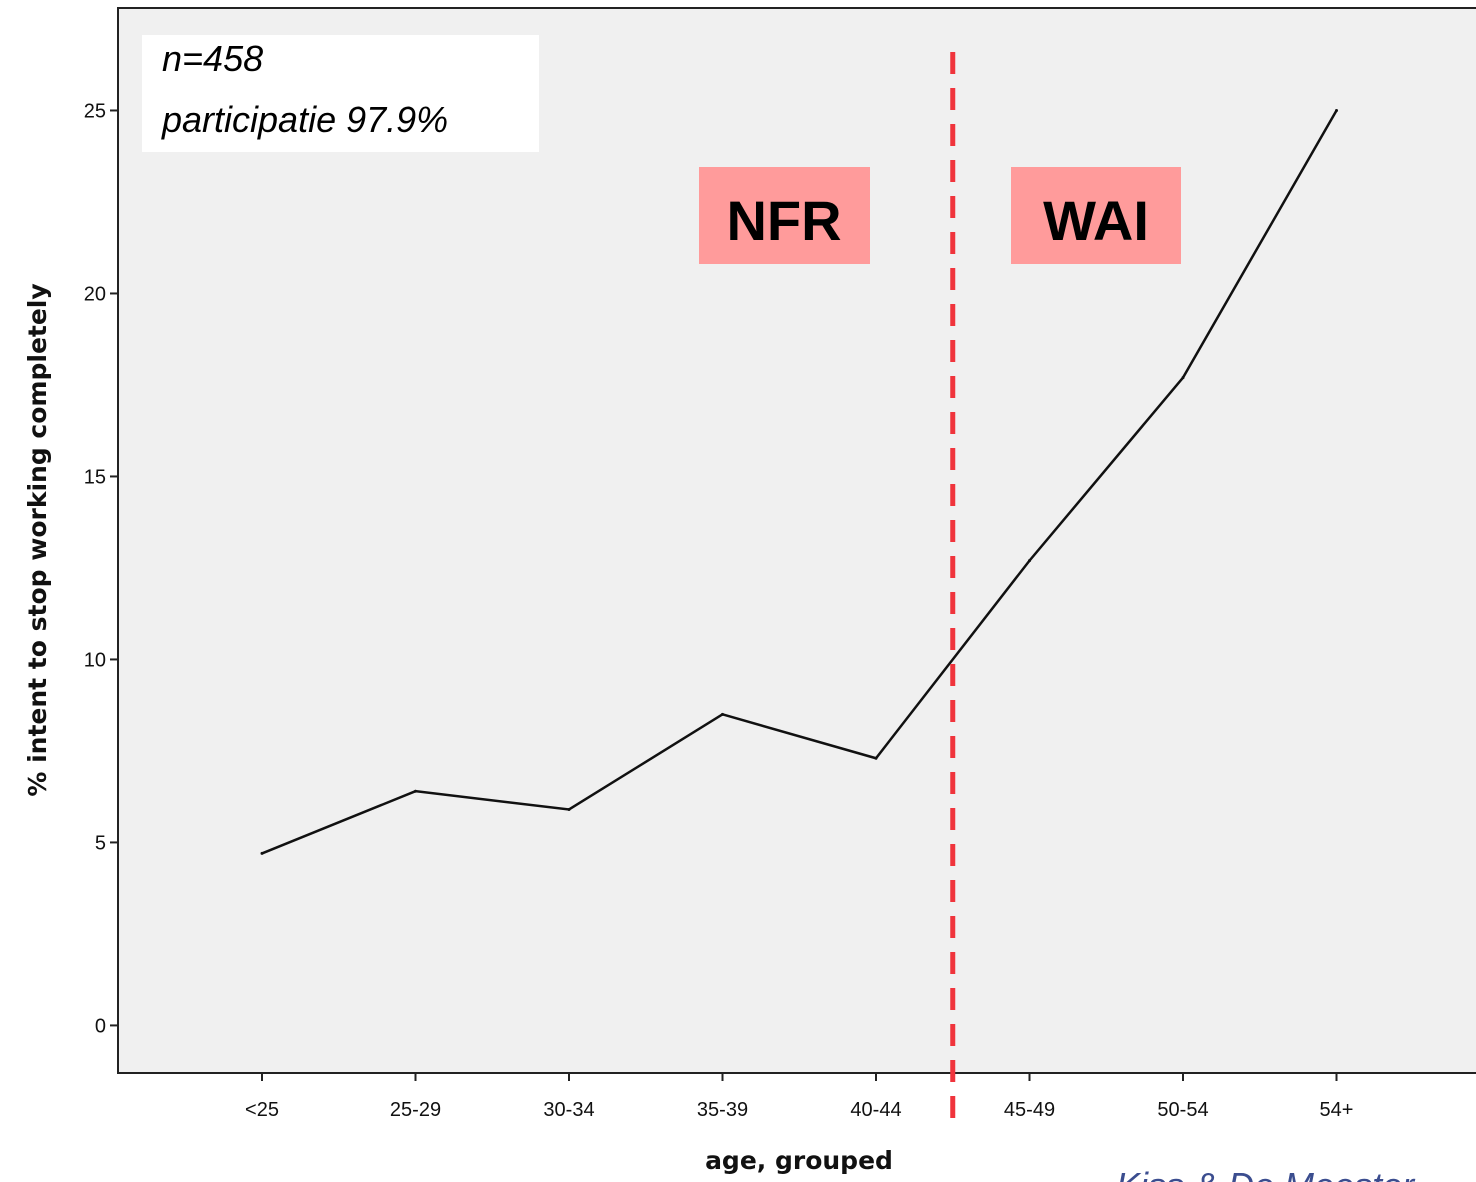 The width and height of the screenshot is (1476, 1182). I want to click on wai-label: WAI, so click(1096, 220).